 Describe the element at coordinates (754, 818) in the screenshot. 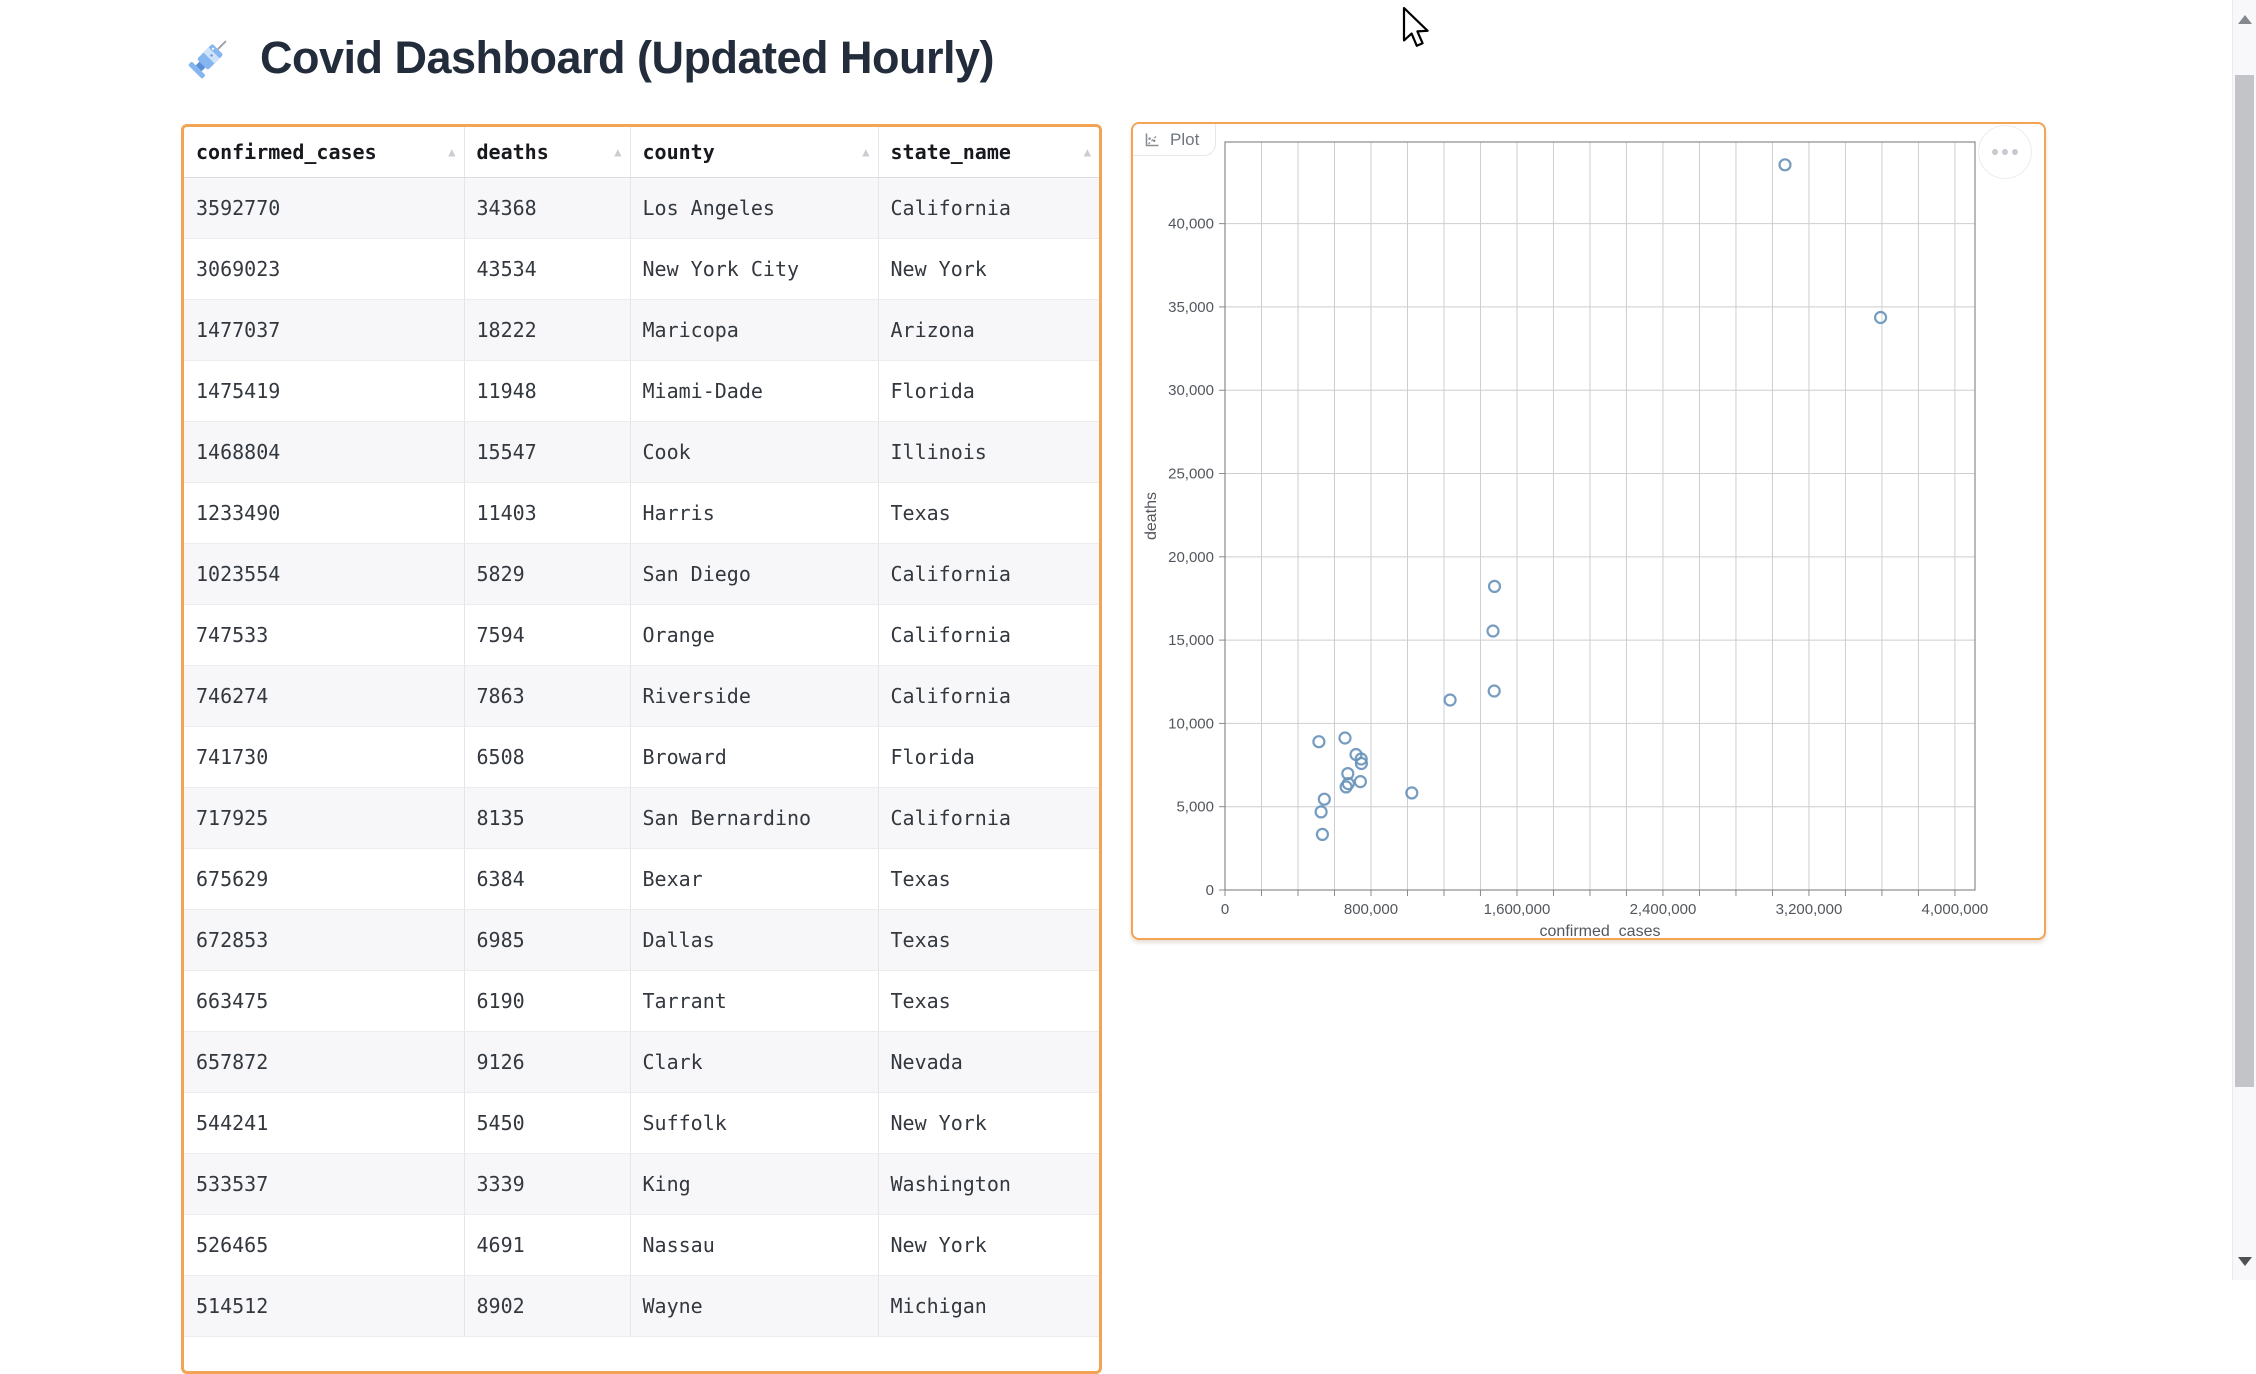

I see `cell-county: San Bernardino` at that location.